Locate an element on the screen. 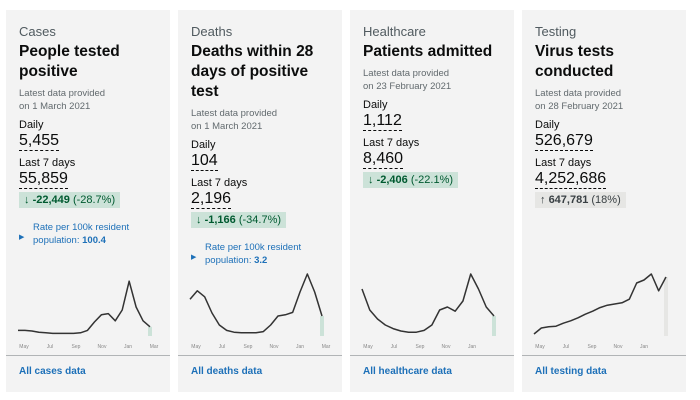  change-badge: ↑ 647,781 (18%) is located at coordinates (580, 200).